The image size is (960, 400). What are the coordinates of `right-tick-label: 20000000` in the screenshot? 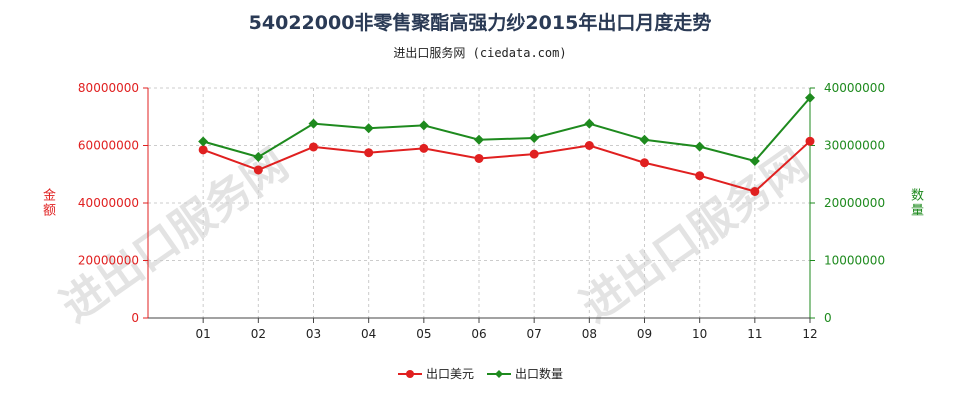 It's located at (854, 203).